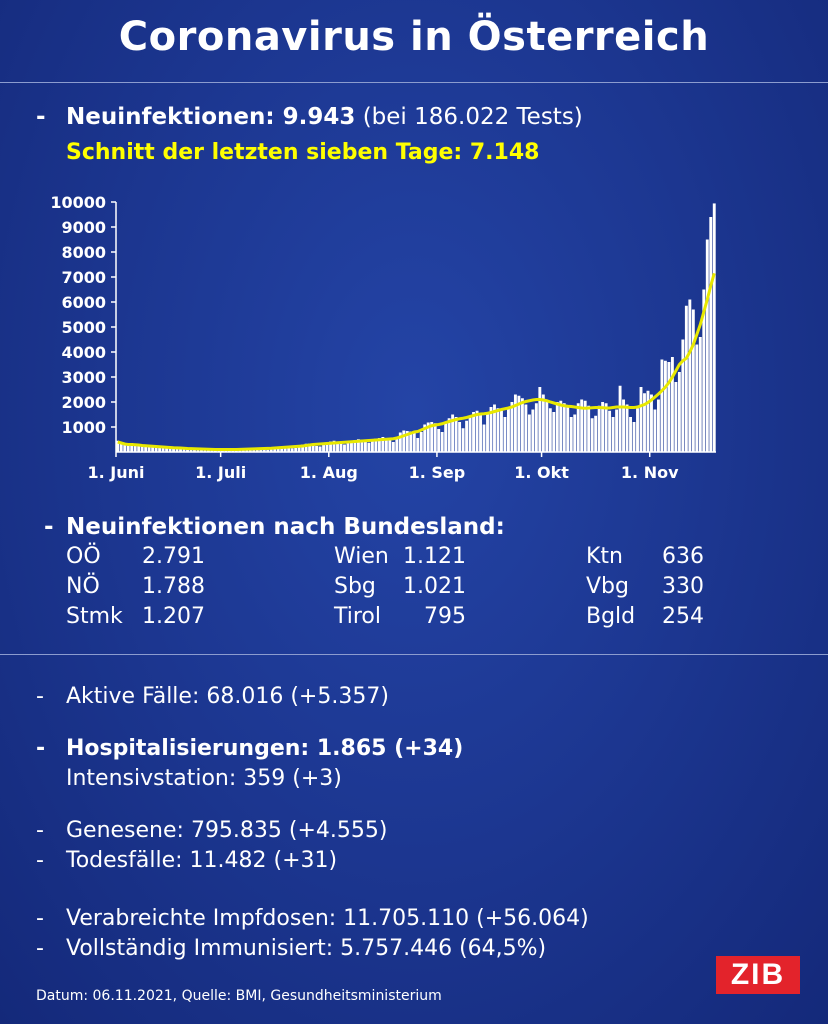  Describe the element at coordinates (607, 586) in the screenshot. I see `bundesland-name: Vbg` at that location.